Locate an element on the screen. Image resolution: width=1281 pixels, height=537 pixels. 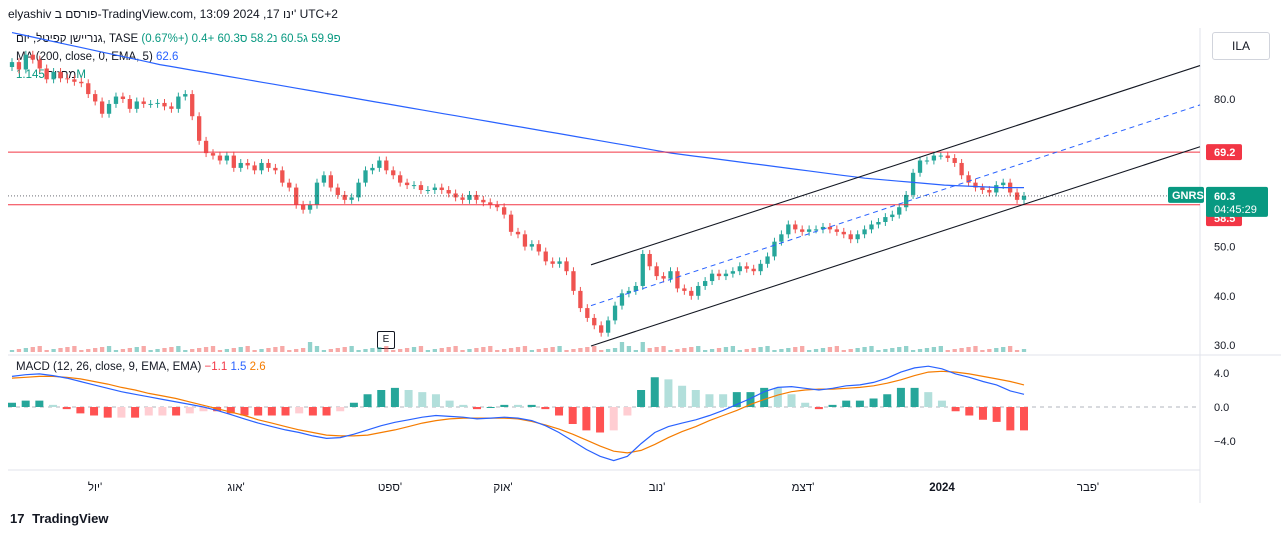
macd-line-value: 1.5 is located at coordinates (238, 367).